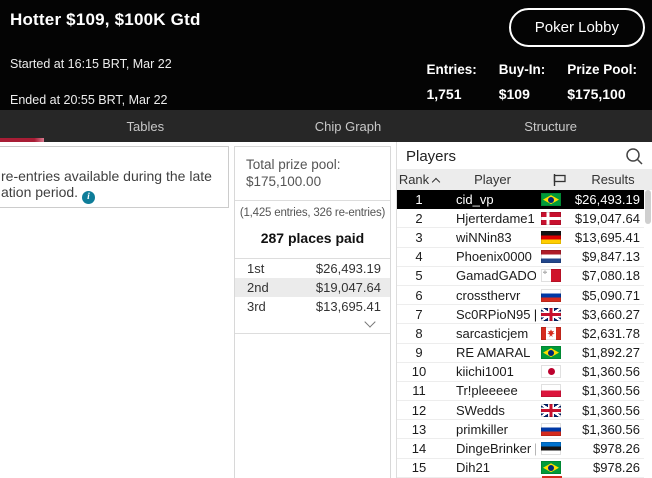 The image size is (652, 478). I want to click on tab-bar: Tables Chip Graph Structure, so click(326, 126).